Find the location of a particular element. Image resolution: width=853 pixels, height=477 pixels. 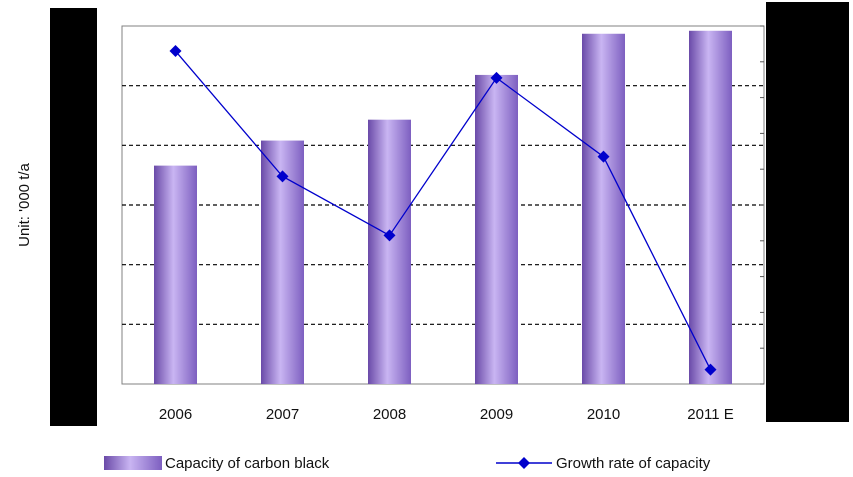

y-axis-label: Unit: '000 t/a is located at coordinates (24, 204).